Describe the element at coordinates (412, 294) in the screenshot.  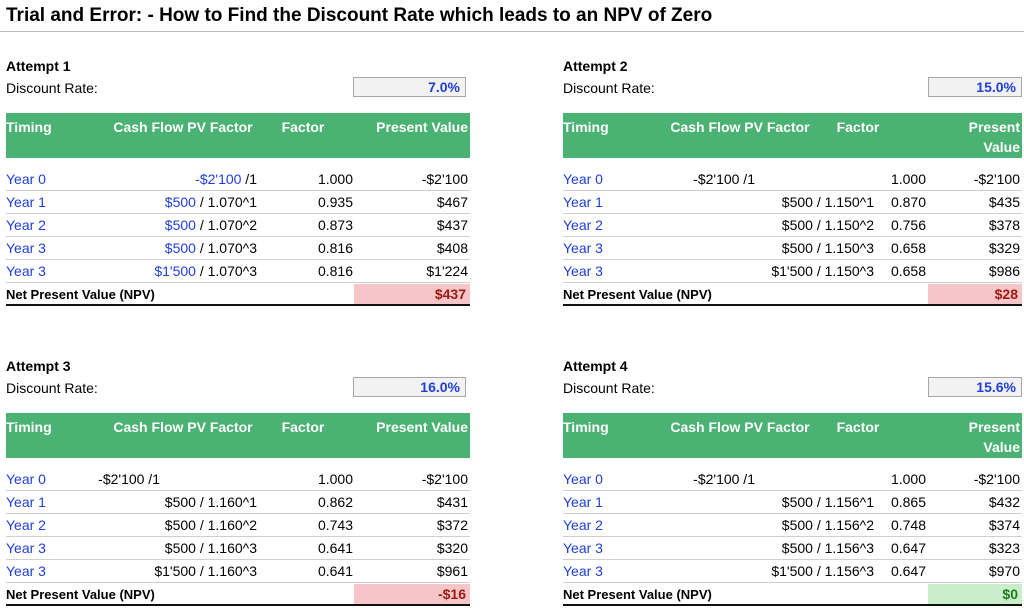
I see `npv-value: $437` at that location.